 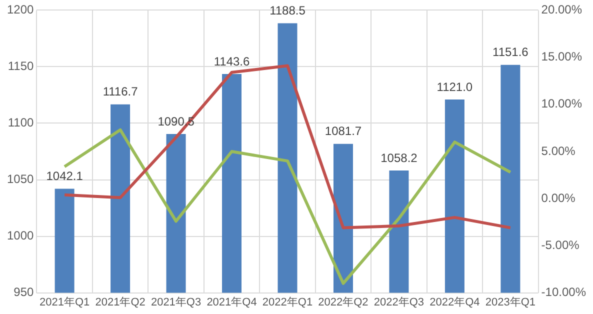 I want to click on y2-tick-label: 10.00%, so click(x=561, y=103).